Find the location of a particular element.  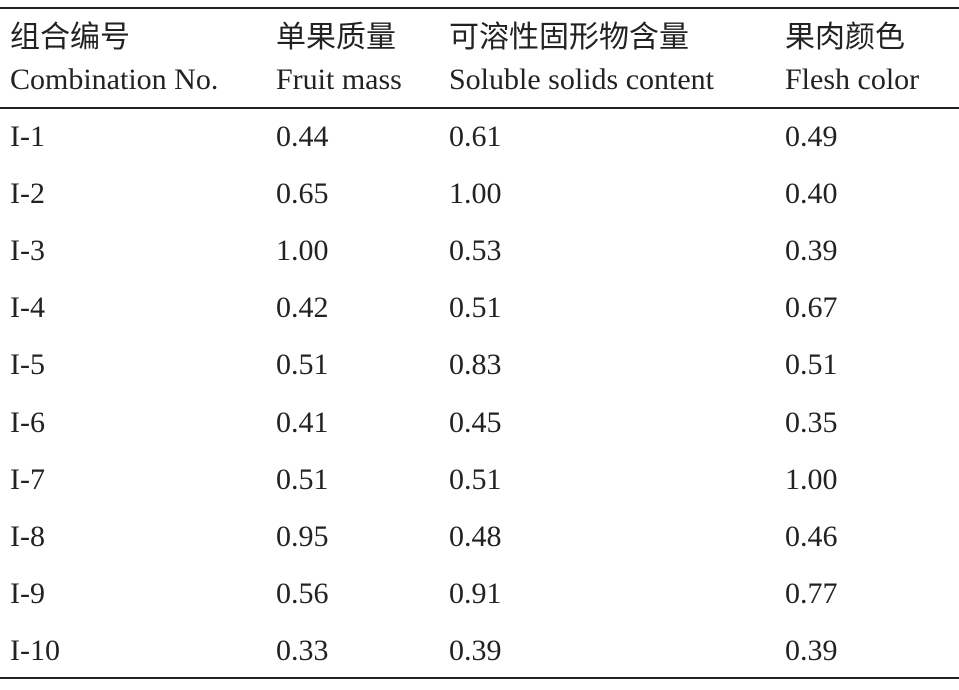

row-label: I-10 is located at coordinates (35, 650).